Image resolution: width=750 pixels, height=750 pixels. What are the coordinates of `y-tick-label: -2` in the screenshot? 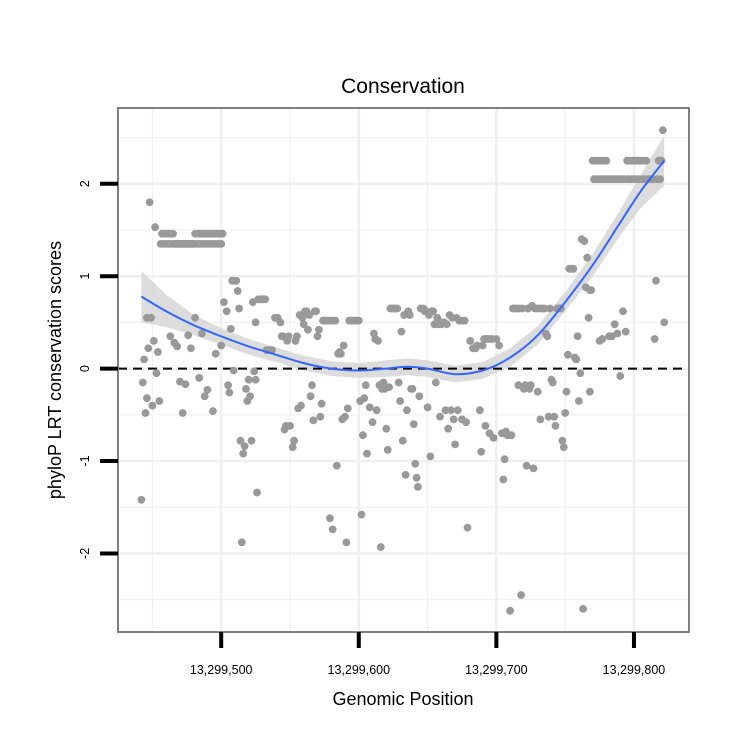 It's located at (85, 553).